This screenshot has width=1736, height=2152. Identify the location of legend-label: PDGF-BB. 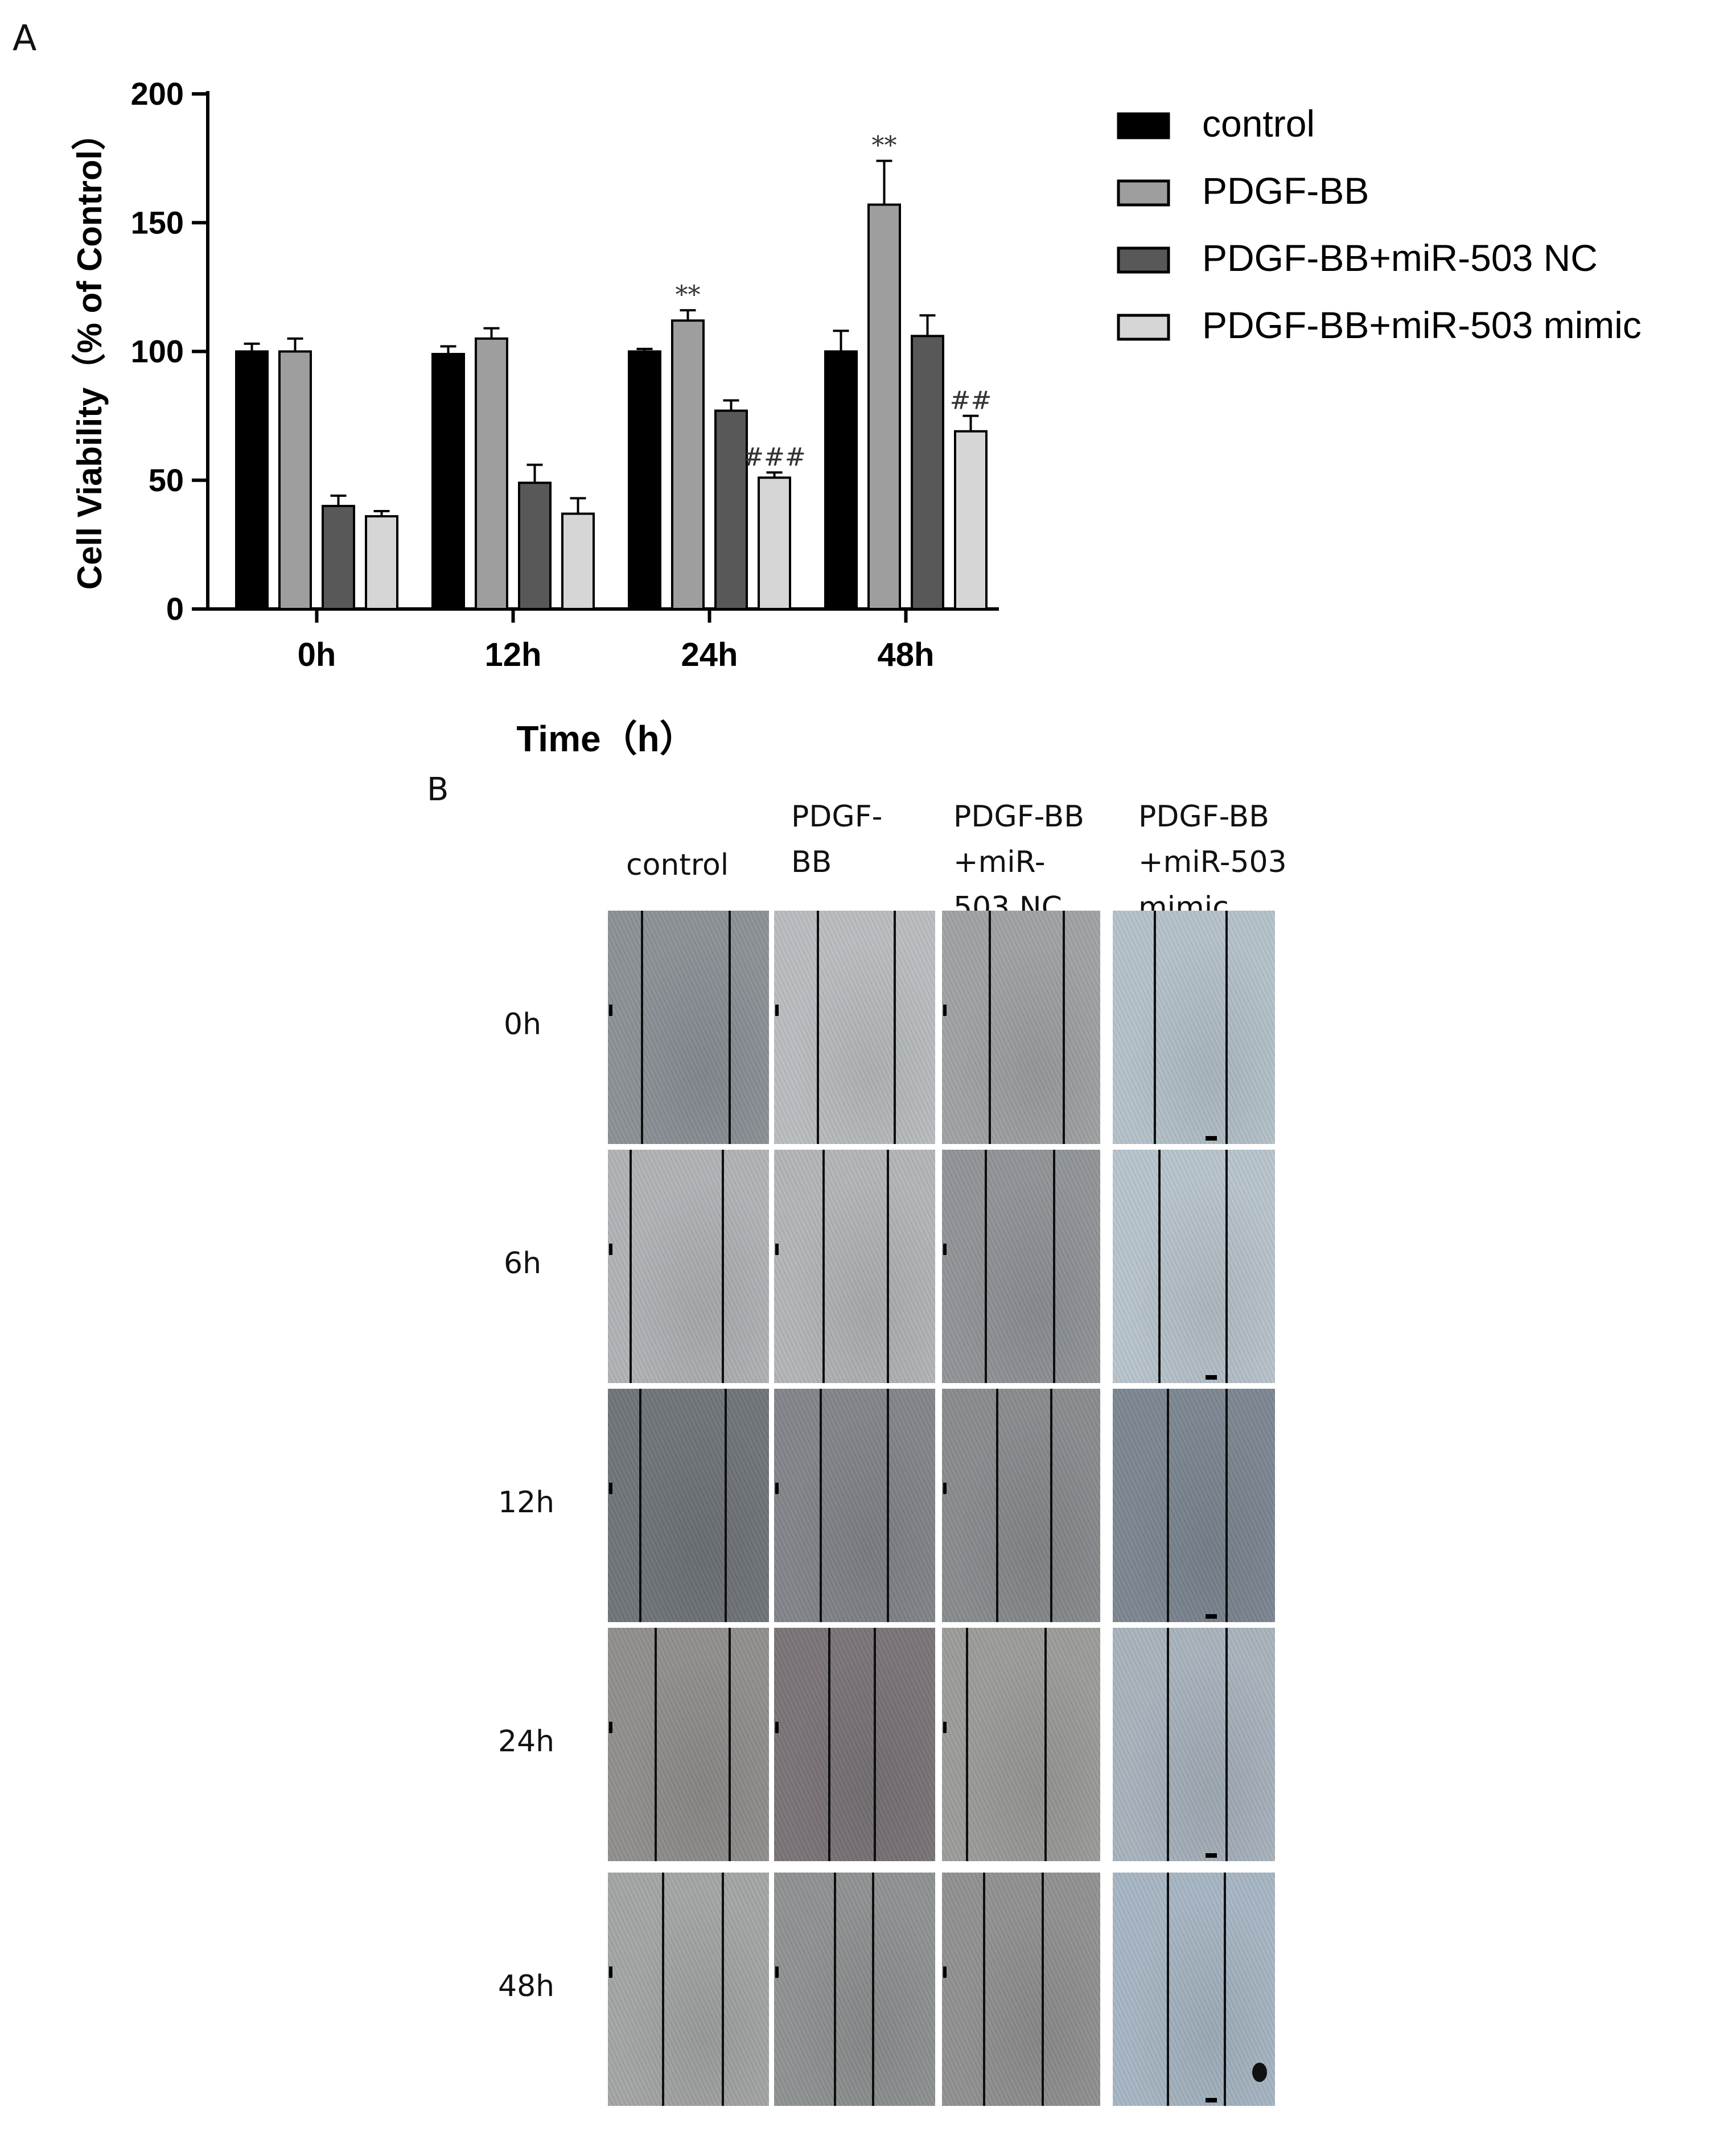
(1285, 191).